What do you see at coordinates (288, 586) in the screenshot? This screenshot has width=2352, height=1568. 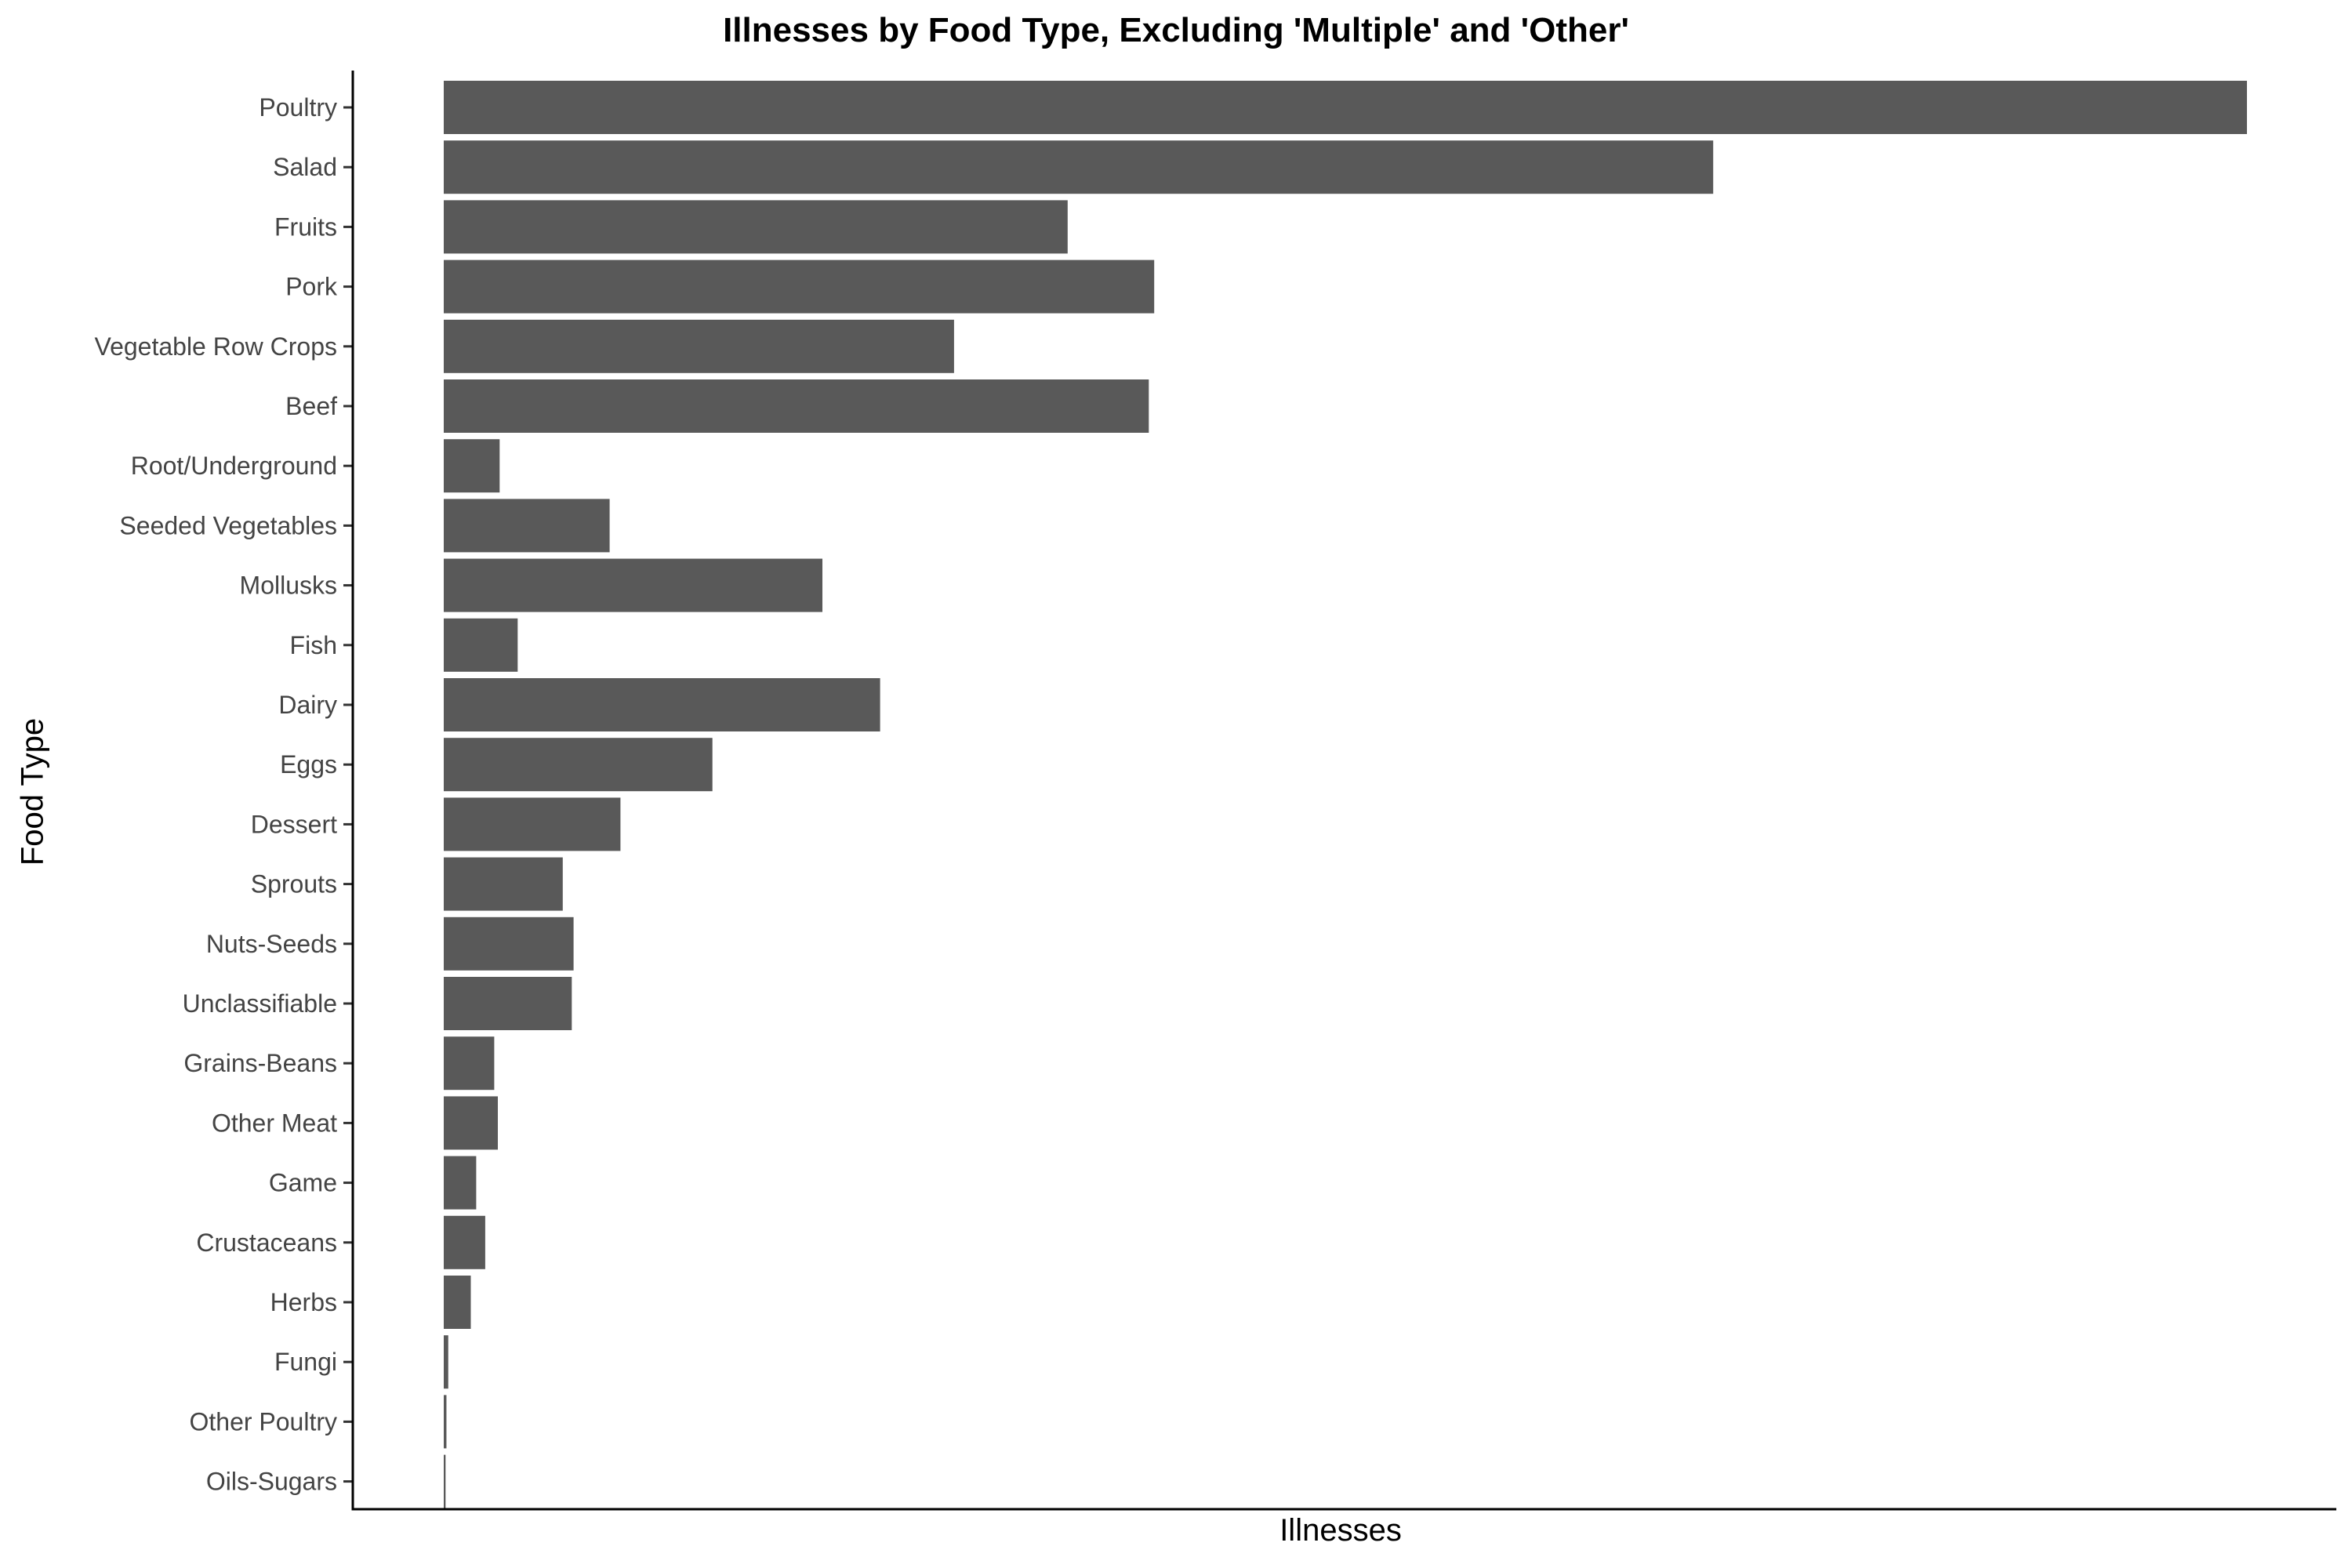 I see `y-tick-label-8: Mollusks` at bounding box center [288, 586].